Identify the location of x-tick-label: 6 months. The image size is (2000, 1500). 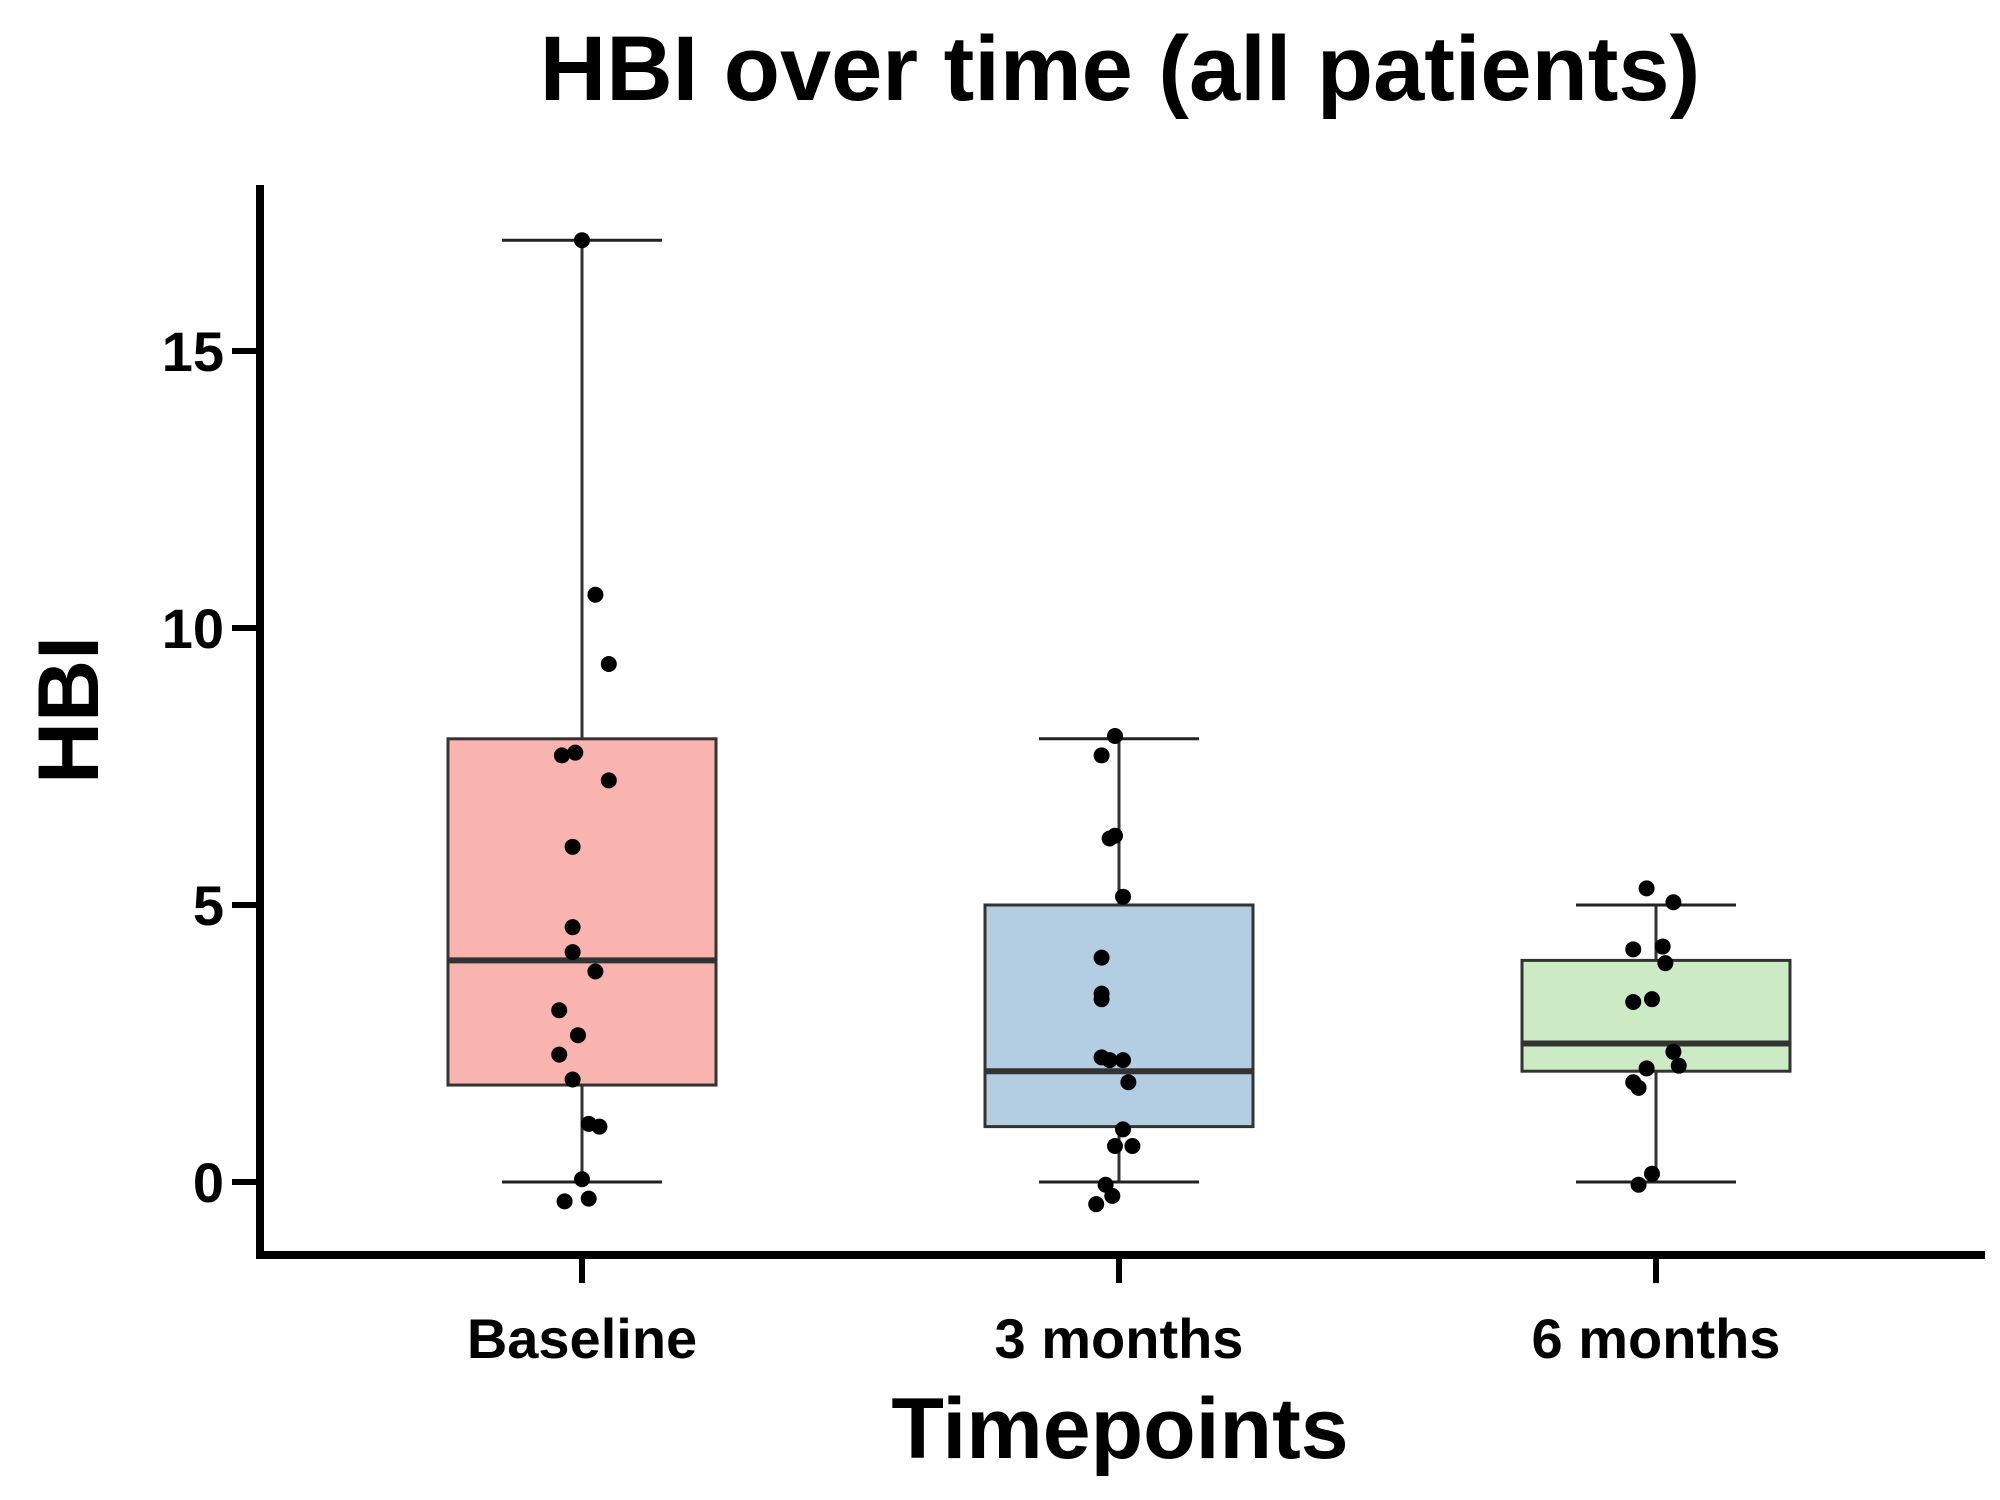
(1656, 1338).